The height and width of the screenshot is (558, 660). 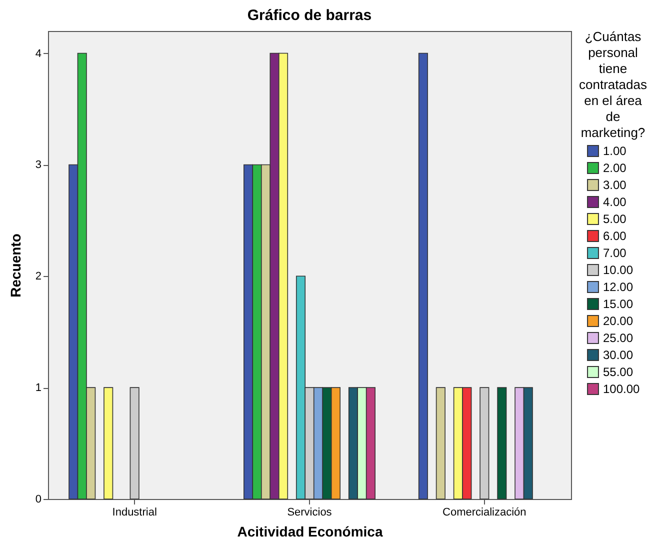 What do you see at coordinates (615, 185) in the screenshot?
I see `legend-label: 3.00` at bounding box center [615, 185].